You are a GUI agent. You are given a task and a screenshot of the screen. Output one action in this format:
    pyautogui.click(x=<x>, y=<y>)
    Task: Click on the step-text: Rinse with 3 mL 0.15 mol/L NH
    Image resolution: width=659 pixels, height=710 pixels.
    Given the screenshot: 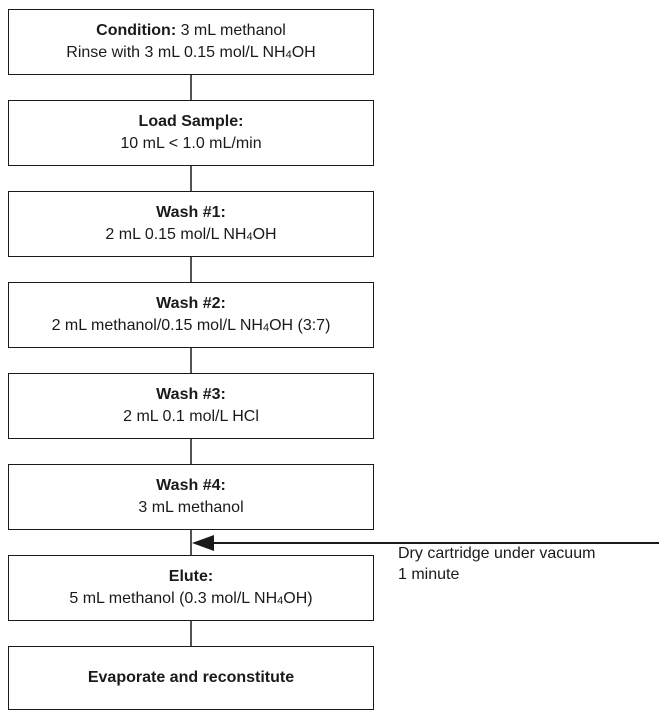 What is the action you would take?
    pyautogui.click(x=176, y=52)
    